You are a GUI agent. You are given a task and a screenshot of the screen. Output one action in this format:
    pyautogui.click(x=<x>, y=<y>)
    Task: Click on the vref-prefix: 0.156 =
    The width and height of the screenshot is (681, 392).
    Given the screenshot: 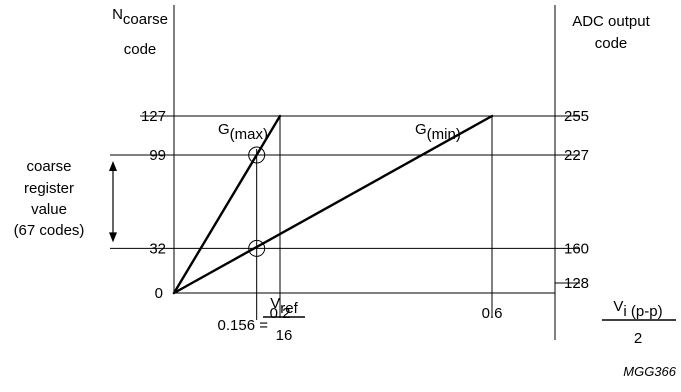 What is the action you would take?
    pyautogui.click(x=242, y=325)
    